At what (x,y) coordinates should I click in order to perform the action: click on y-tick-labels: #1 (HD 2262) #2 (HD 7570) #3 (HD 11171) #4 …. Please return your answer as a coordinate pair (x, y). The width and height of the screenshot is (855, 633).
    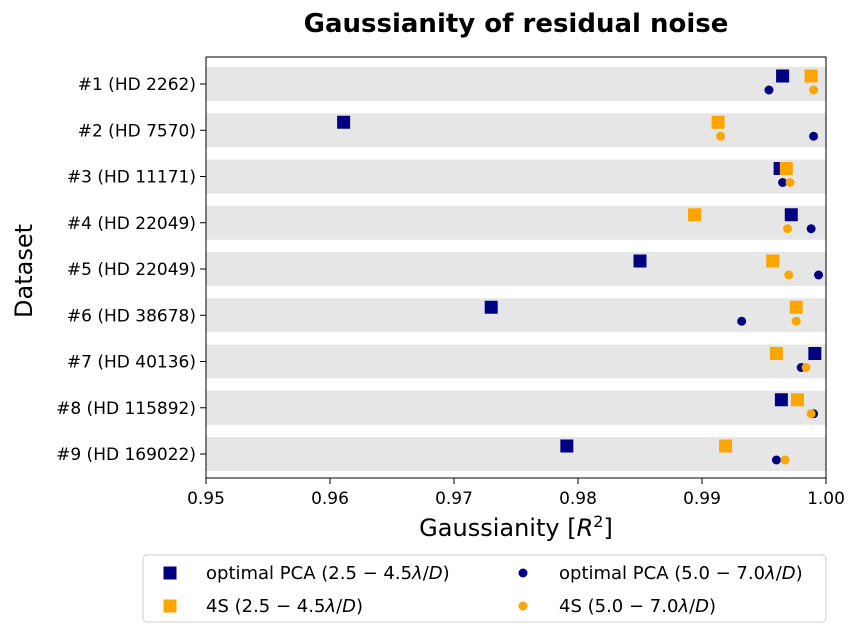
    Looking at the image, I should click on (131, 270).